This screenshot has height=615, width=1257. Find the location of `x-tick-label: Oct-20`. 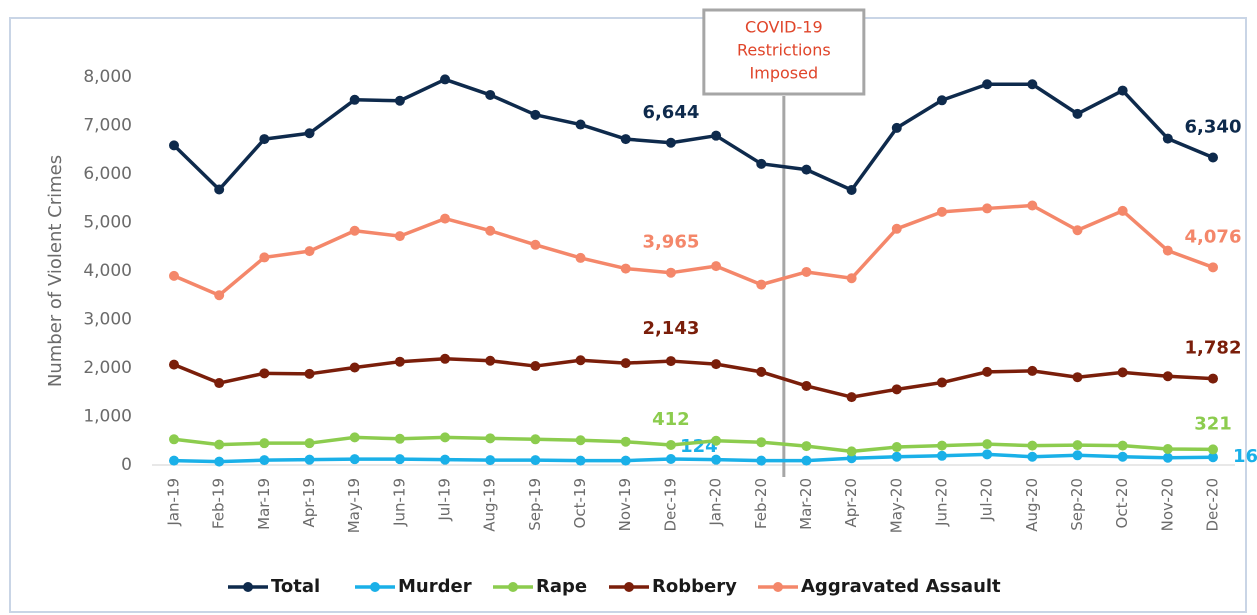

x-tick-label: Oct-20 is located at coordinates (1122, 503).